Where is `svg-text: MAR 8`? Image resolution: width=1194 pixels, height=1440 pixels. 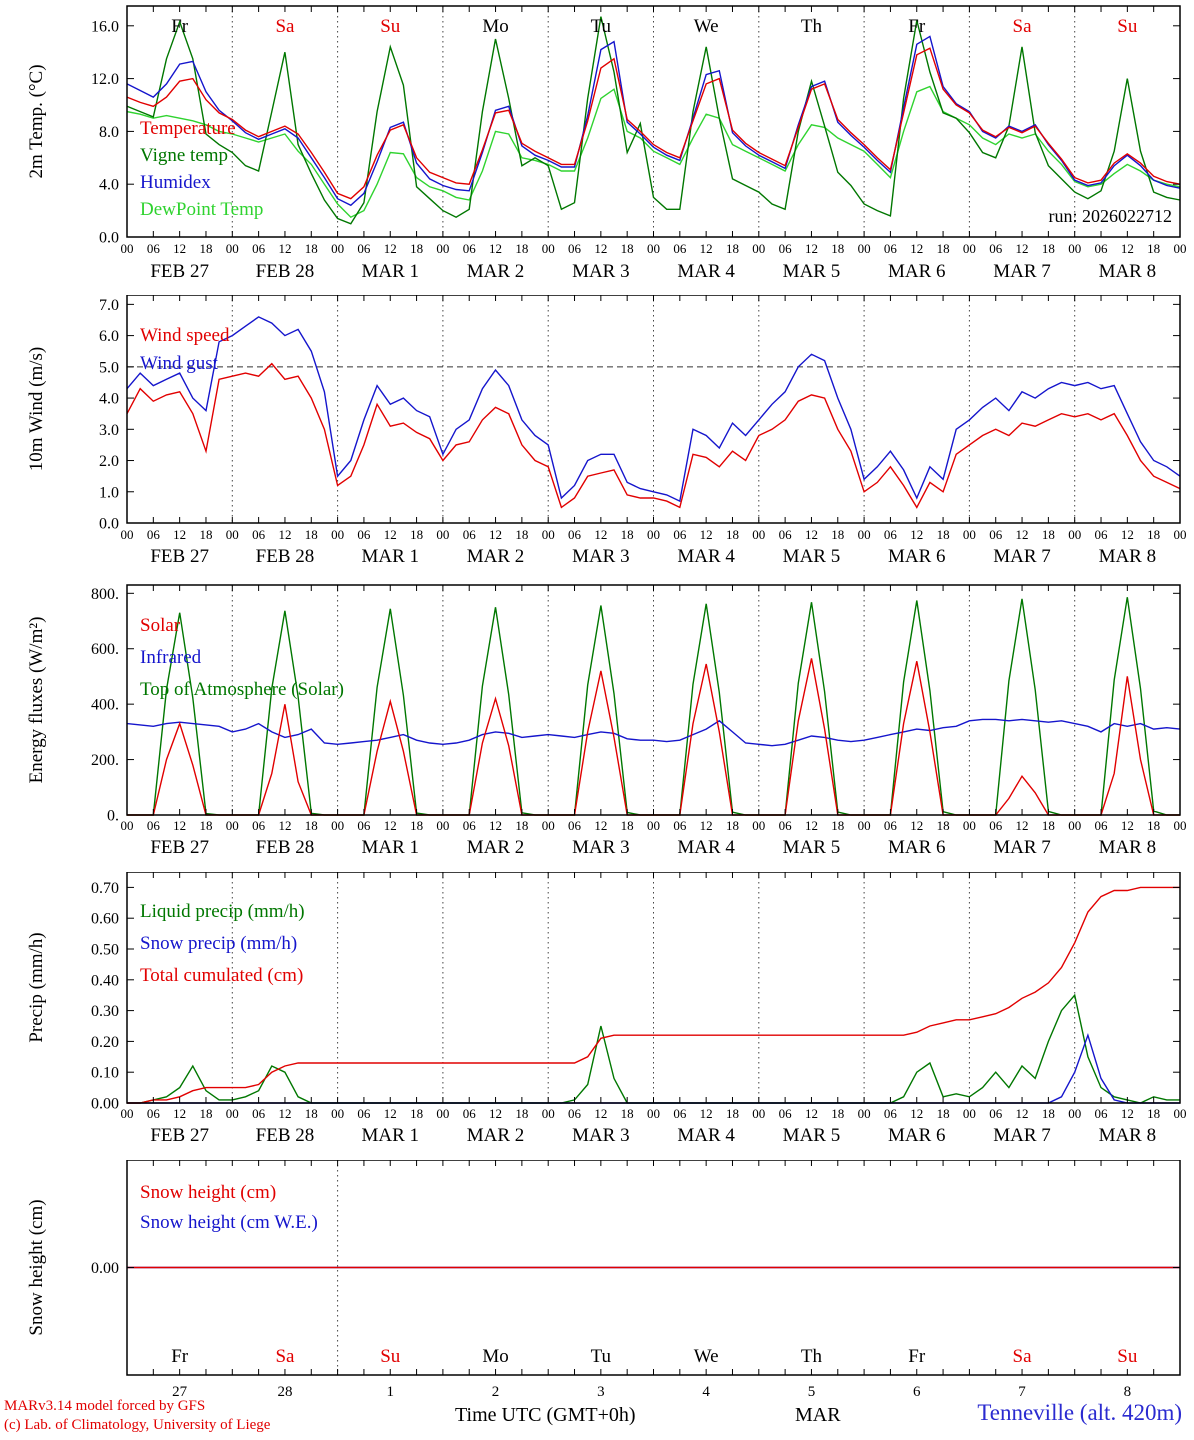 svg-text: MAR 8 is located at coordinates (1128, 556).